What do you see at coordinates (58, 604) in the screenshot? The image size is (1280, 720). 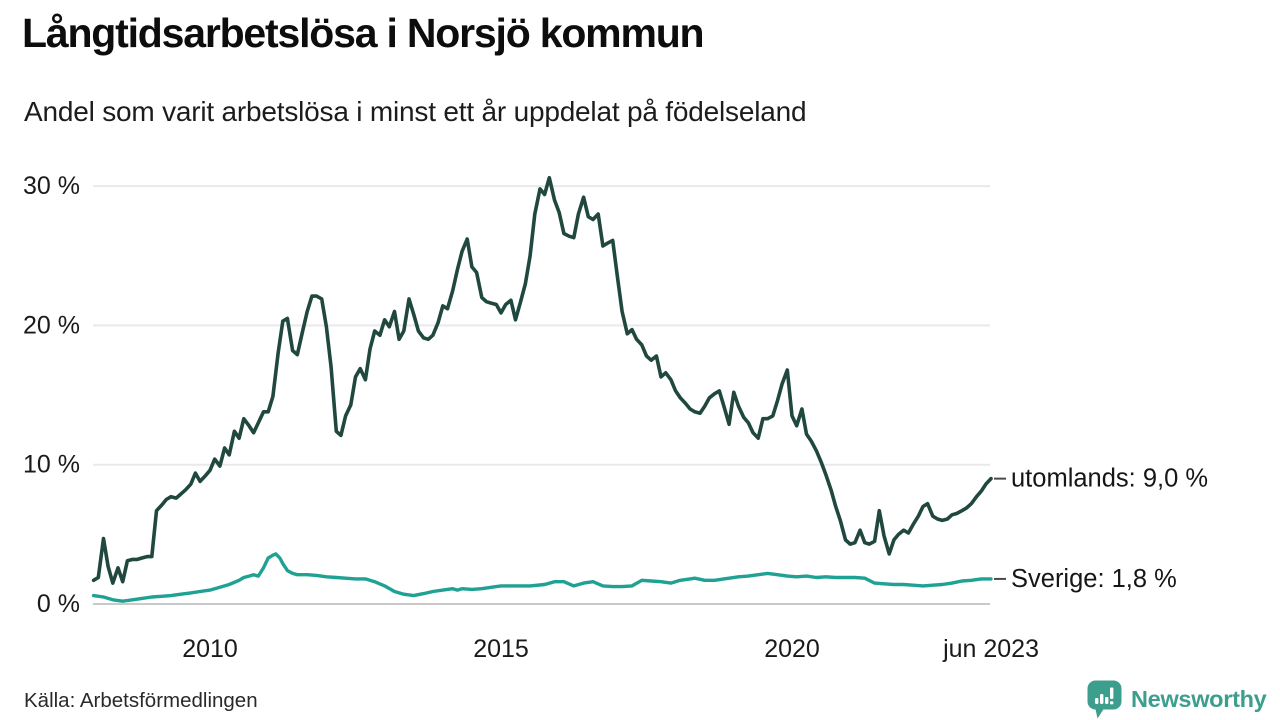 I see `y-axis-tick-label: 0 %` at bounding box center [58, 604].